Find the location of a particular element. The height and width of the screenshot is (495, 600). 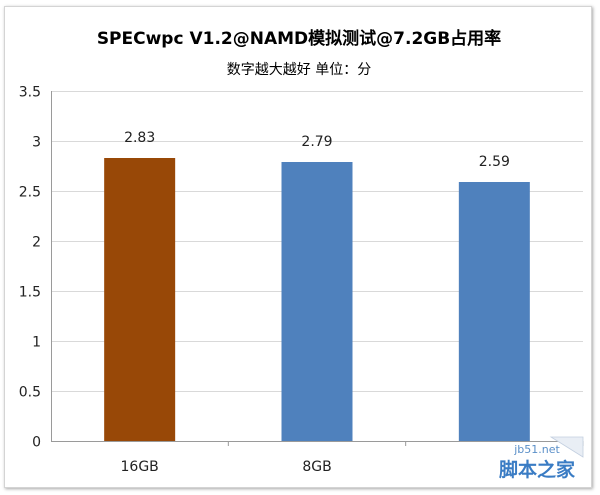

data-label: 2.79 is located at coordinates (316, 142).